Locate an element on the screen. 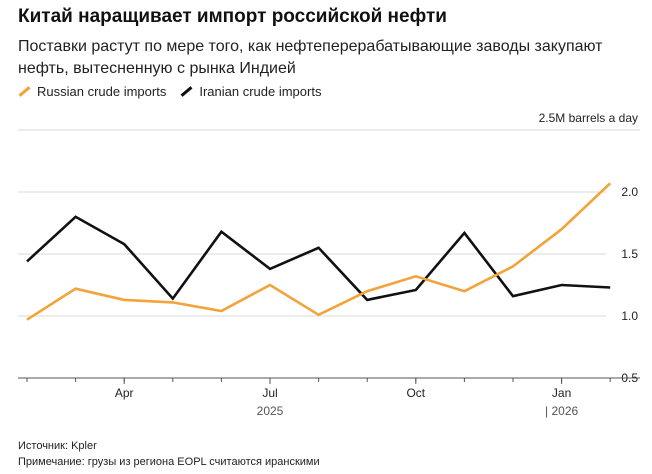  chart-title: Китай наращивает импорт российской нефти is located at coordinates (232, 16).